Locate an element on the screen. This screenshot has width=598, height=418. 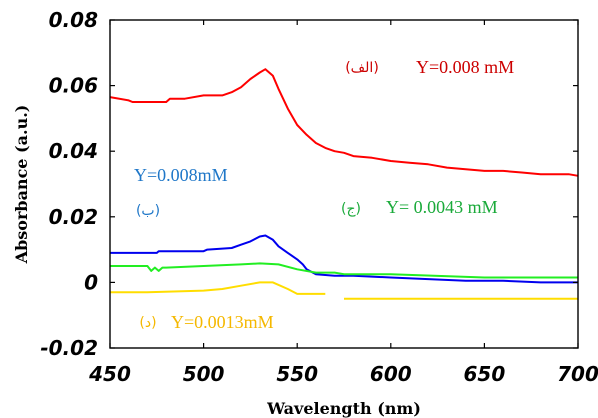
x-tick-label: 450 is located at coordinates (109, 374).